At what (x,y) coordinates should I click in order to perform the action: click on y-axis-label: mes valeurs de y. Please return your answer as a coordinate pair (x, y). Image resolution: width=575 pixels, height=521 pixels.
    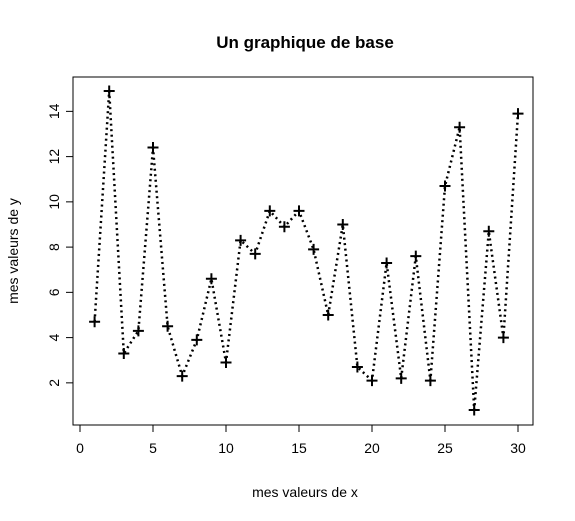
    Looking at the image, I should click on (13, 251).